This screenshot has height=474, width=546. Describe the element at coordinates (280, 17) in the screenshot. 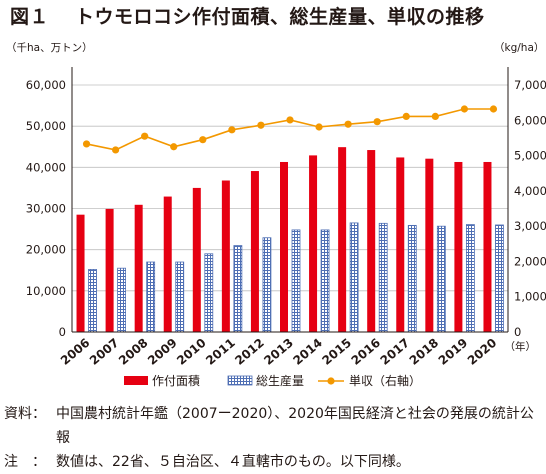

I see `figure-title-text: トウモロコシ作付面積、総生産量、単収の推移` at that location.